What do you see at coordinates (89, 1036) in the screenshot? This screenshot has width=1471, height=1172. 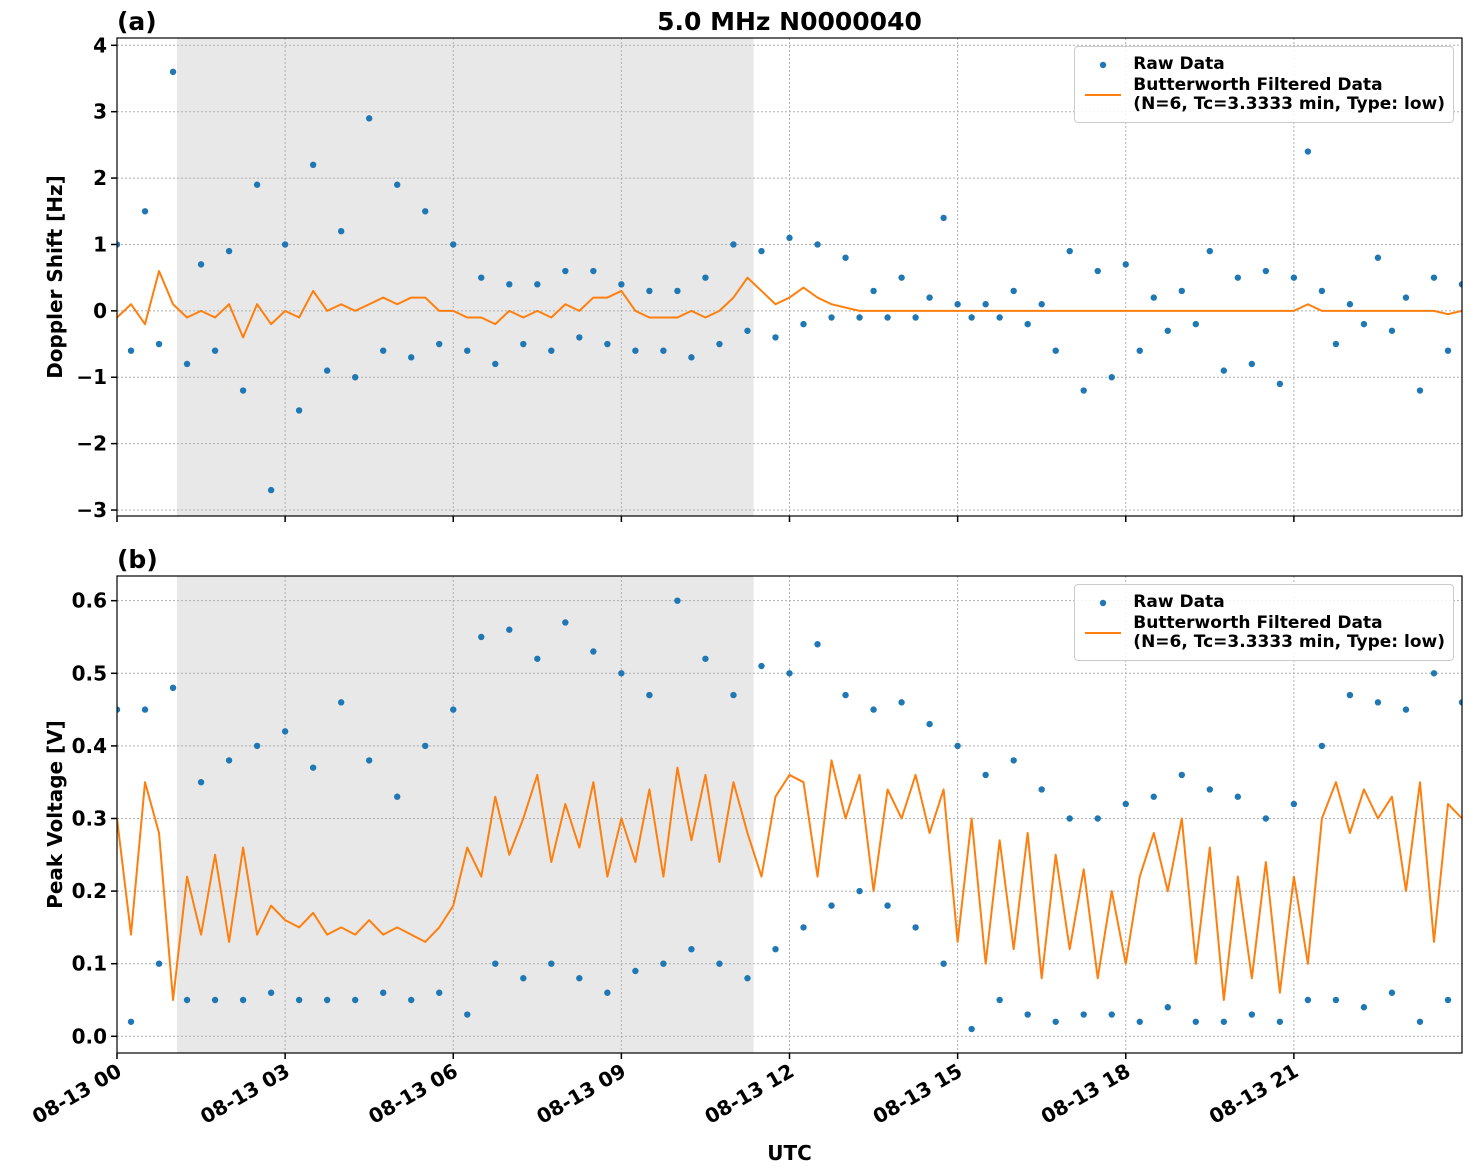 I see `y-tick-label: 0.0` at bounding box center [89, 1036].